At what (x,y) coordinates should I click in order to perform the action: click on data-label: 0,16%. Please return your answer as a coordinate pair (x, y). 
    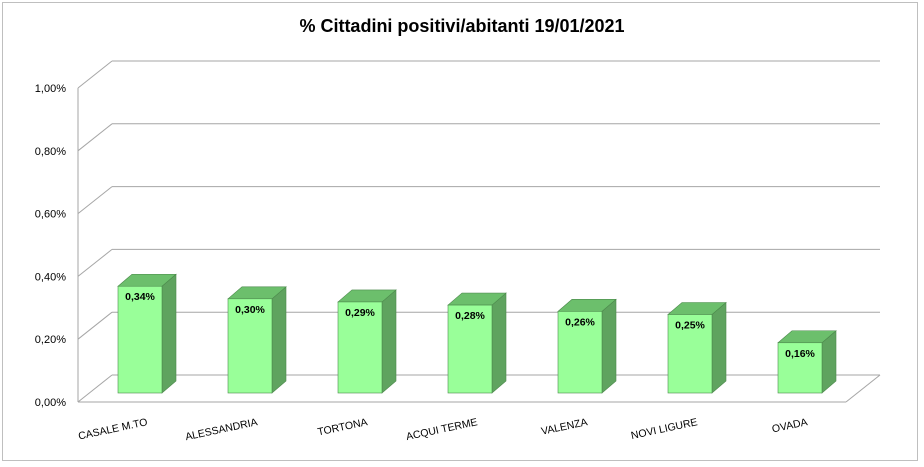
    Looking at the image, I should click on (800, 354).